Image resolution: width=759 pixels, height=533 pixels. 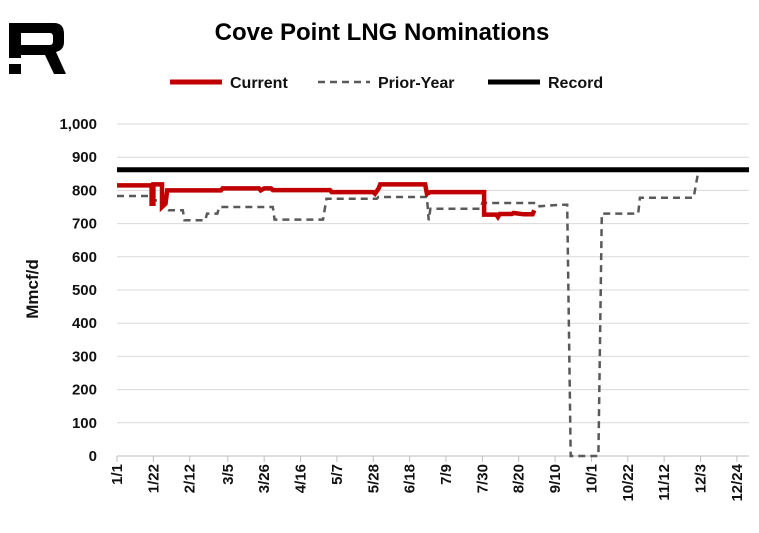 What do you see at coordinates (410, 478) in the screenshot?
I see `x-tick-label: 6/18` at bounding box center [410, 478].